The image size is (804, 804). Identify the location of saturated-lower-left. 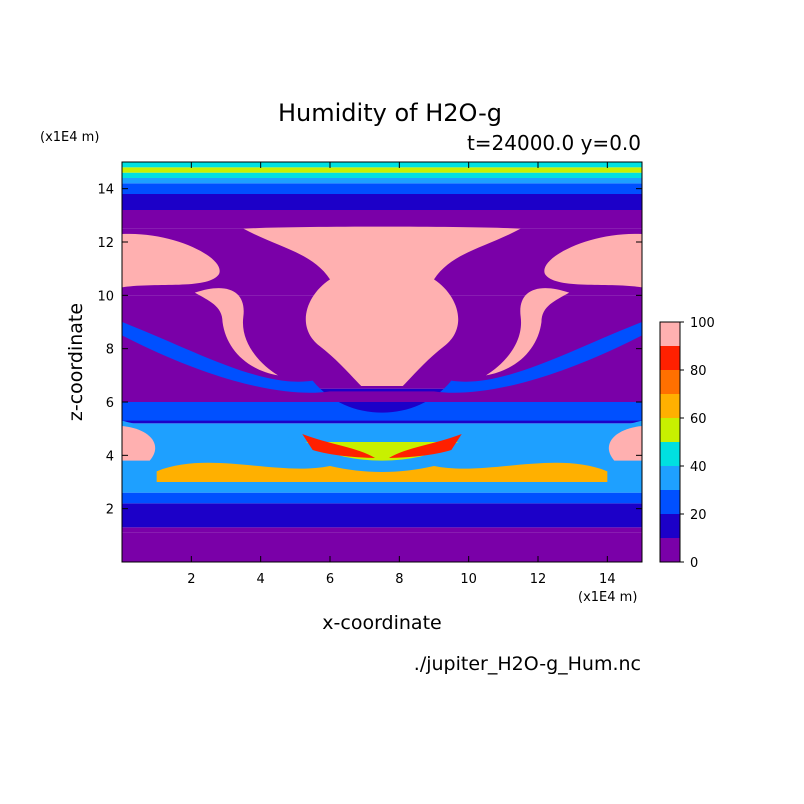
(139, 443).